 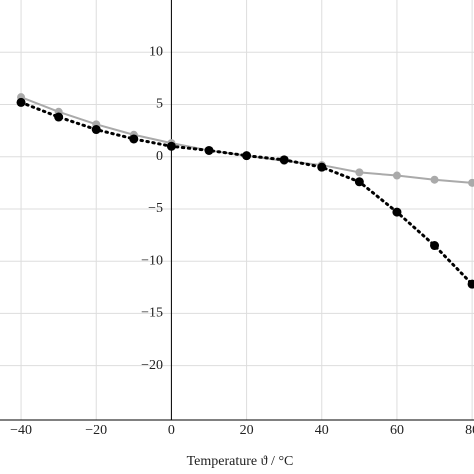 What do you see at coordinates (240, 461) in the screenshot?
I see `x-axis-label: Temperature ϑ / °C` at bounding box center [240, 461].